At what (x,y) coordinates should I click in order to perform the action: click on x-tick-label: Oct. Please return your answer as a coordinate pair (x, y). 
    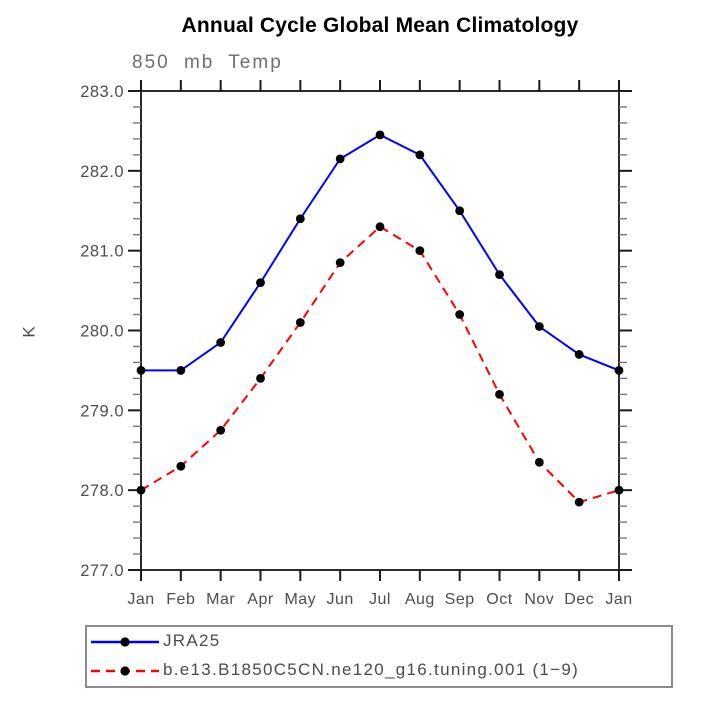
    Looking at the image, I should click on (499, 599).